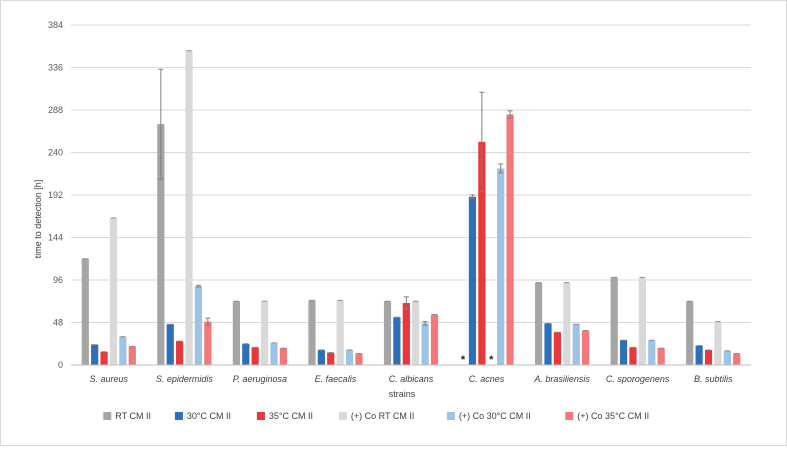 Image resolution: width=787 pixels, height=450 pixels. What do you see at coordinates (55, 25) in the screenshot?
I see `y-tick-label: 384` at bounding box center [55, 25].